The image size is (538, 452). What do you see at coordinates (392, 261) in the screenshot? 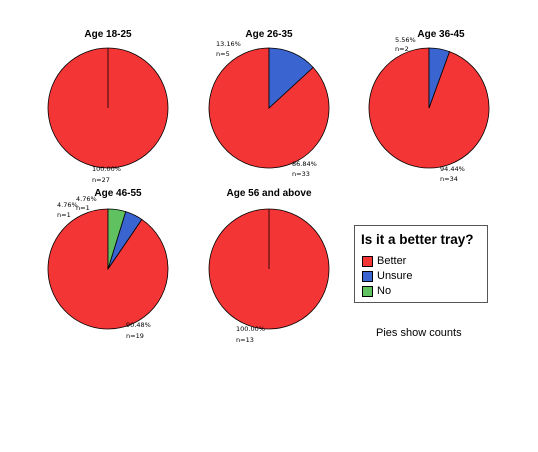
I see `legend-label-better: Better` at bounding box center [392, 261].